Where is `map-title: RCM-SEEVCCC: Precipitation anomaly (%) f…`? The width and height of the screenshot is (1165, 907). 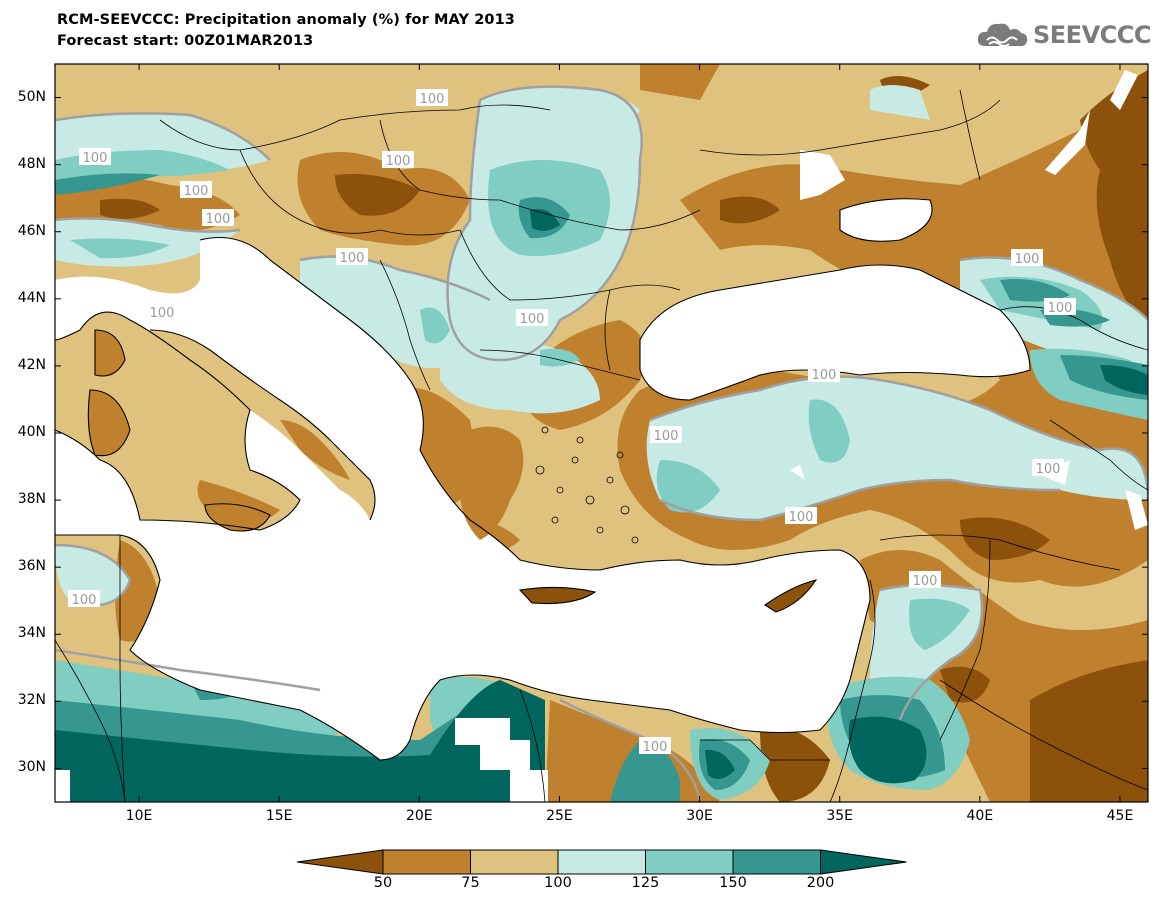
map-title: RCM-SEEVCCC: Precipitation anomaly (%) f… is located at coordinates (286, 20).